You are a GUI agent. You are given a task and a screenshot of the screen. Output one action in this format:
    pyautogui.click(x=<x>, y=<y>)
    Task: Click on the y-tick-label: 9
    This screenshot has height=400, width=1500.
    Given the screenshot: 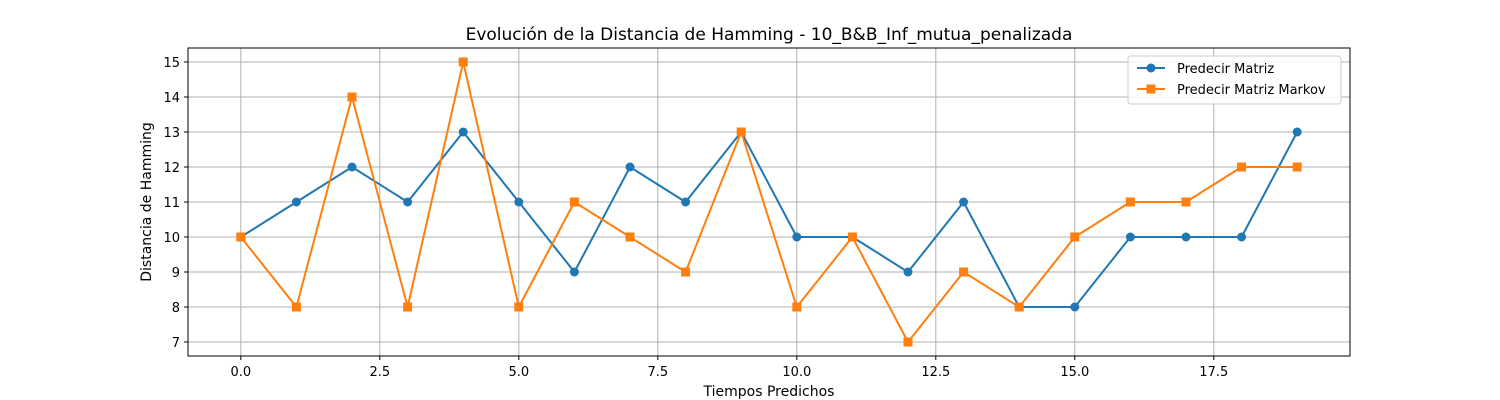 What is the action you would take?
    pyautogui.click(x=176, y=273)
    